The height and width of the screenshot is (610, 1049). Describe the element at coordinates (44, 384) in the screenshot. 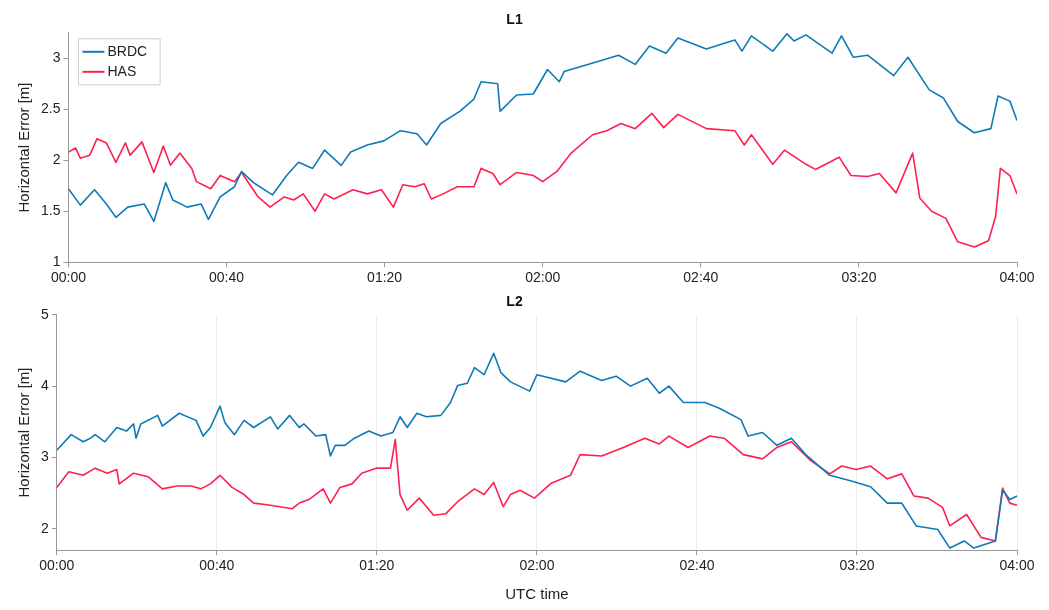

I see `y-tick-label: 4` at that location.